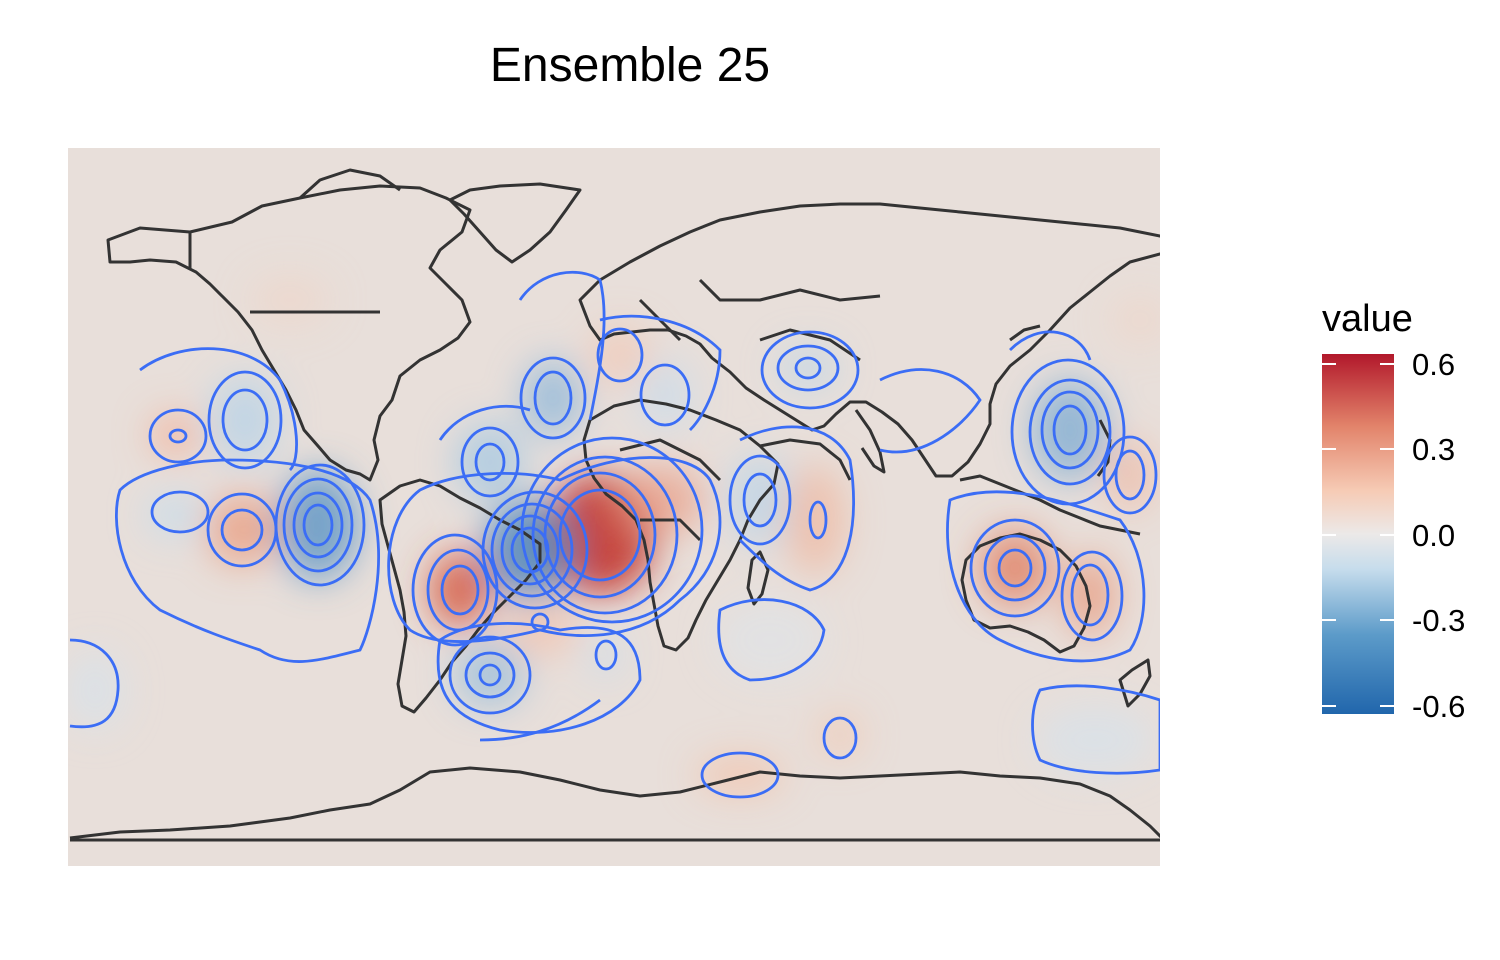  I want to click on legend-title: value, so click(1367, 319).